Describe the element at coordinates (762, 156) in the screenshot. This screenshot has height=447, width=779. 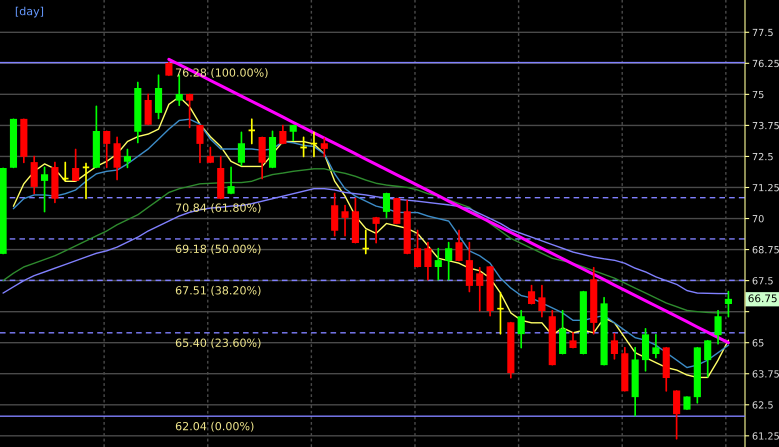
I see `y-tick-label: 72.5` at that location.